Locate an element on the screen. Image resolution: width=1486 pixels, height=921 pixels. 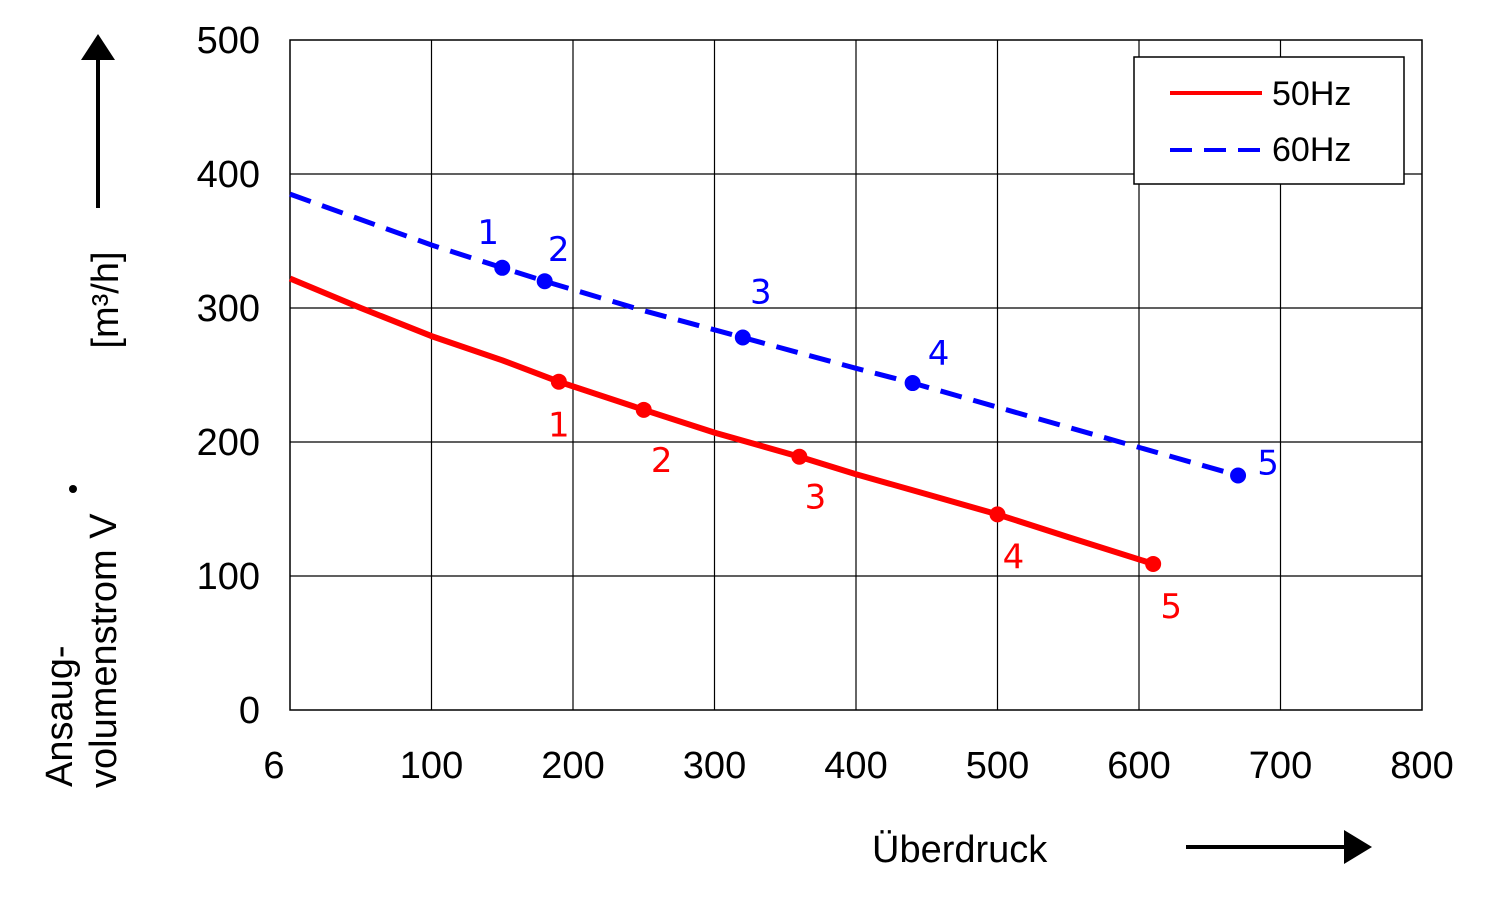
y-tick-label: 500 is located at coordinates (228, 41).